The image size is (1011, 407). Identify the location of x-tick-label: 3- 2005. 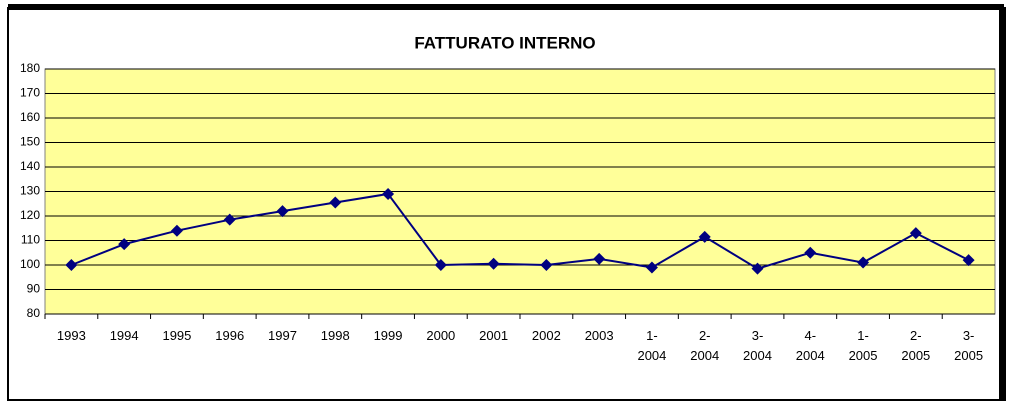
(969, 345).